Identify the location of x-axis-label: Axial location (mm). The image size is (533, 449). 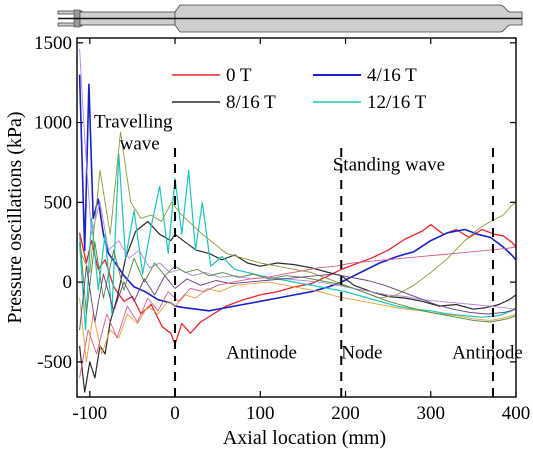
(304, 438).